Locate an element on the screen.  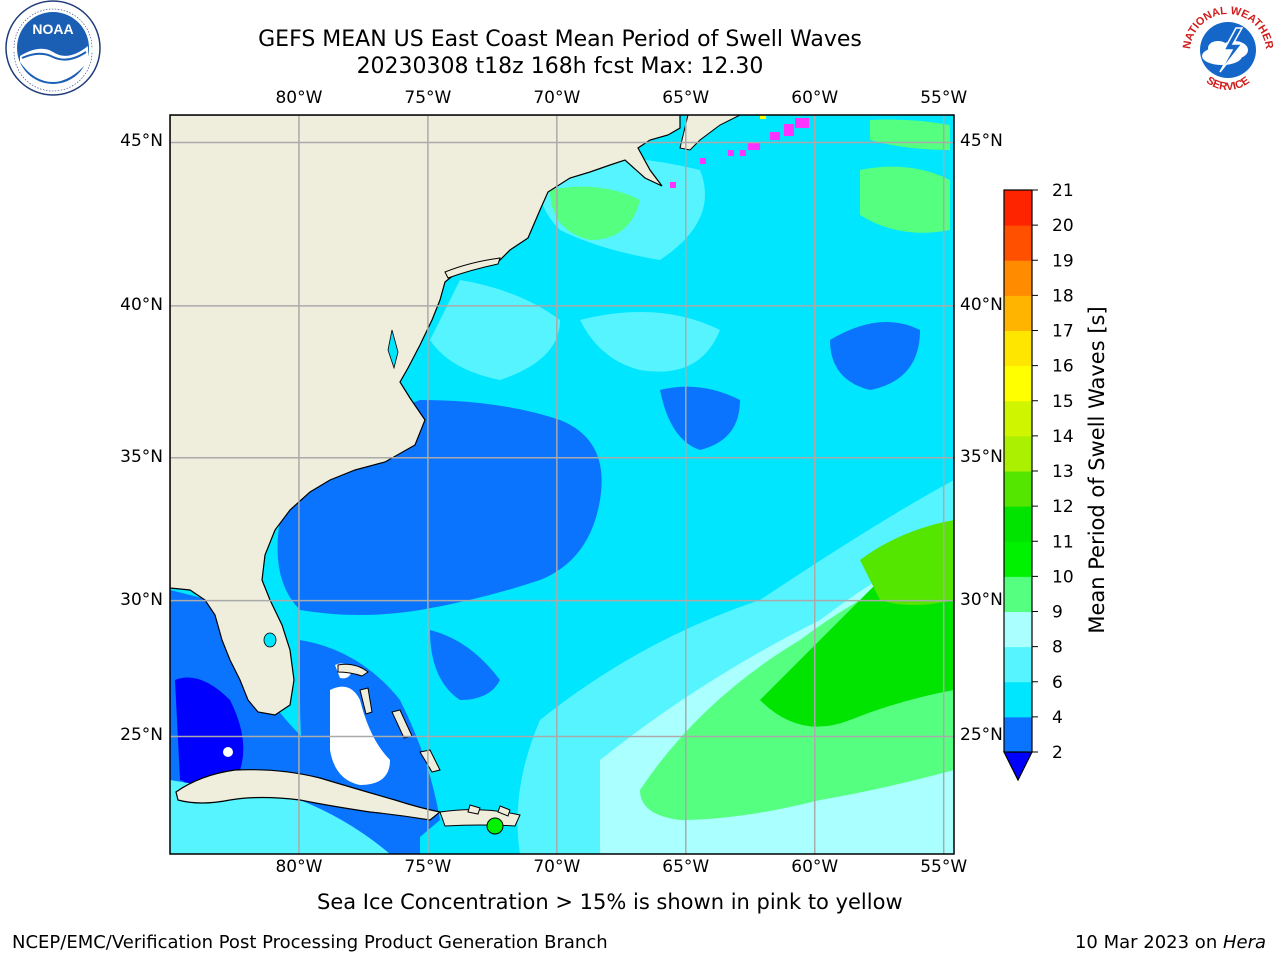
lat-tick-label-right: 25°N is located at coordinates (981, 735).